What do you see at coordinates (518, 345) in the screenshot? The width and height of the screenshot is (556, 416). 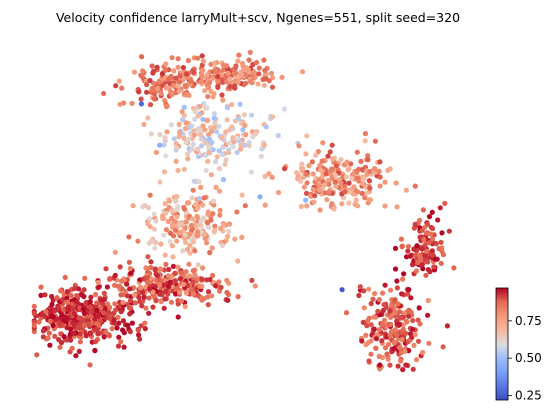 I see `colorbar: 0.25 0.50 0.75` at bounding box center [518, 345].